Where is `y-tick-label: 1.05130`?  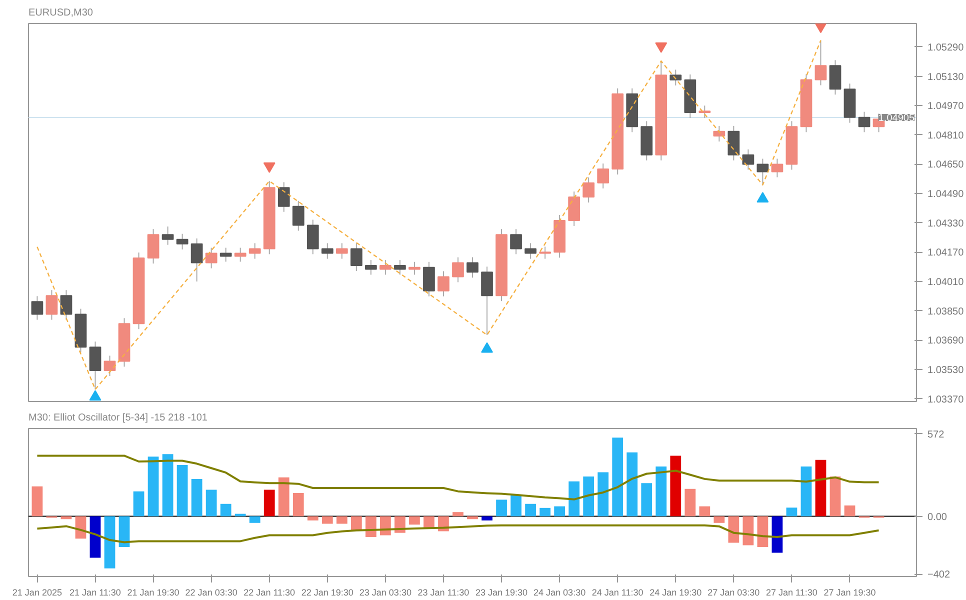
y-tick-label: 1.05130 is located at coordinates (946, 77).